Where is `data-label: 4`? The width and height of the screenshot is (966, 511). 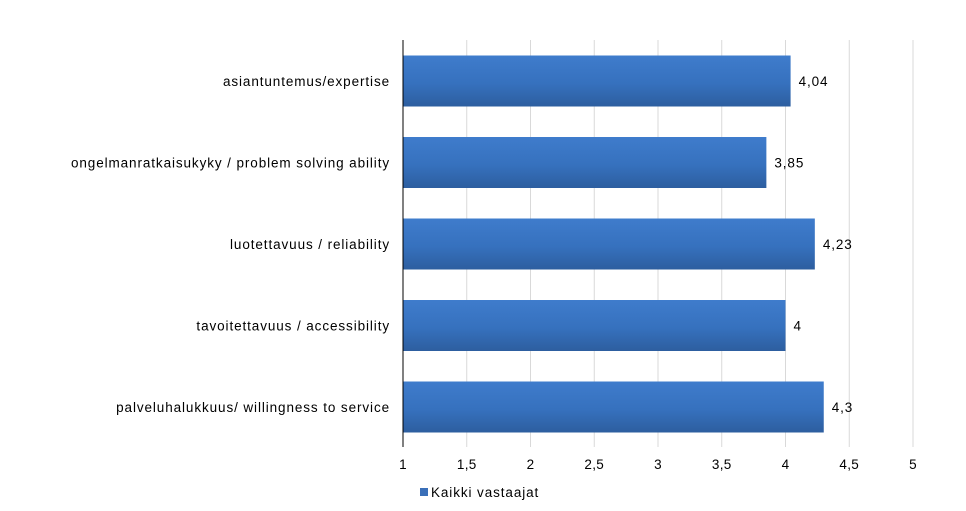 data-label: 4 is located at coordinates (798, 326).